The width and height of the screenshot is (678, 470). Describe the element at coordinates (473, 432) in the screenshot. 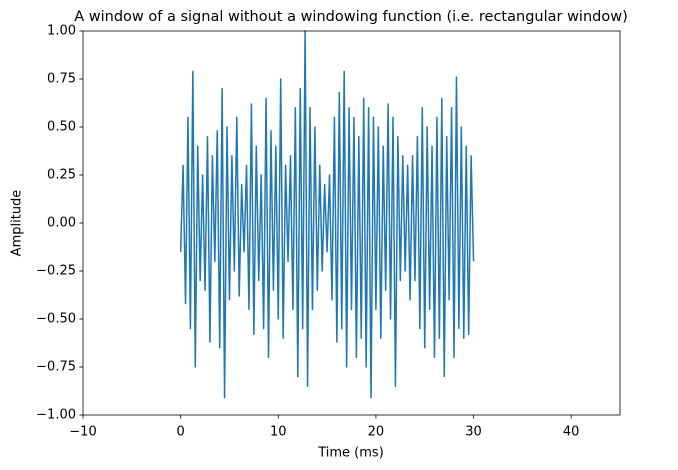

I see `x-tick-label: 30` at that location.